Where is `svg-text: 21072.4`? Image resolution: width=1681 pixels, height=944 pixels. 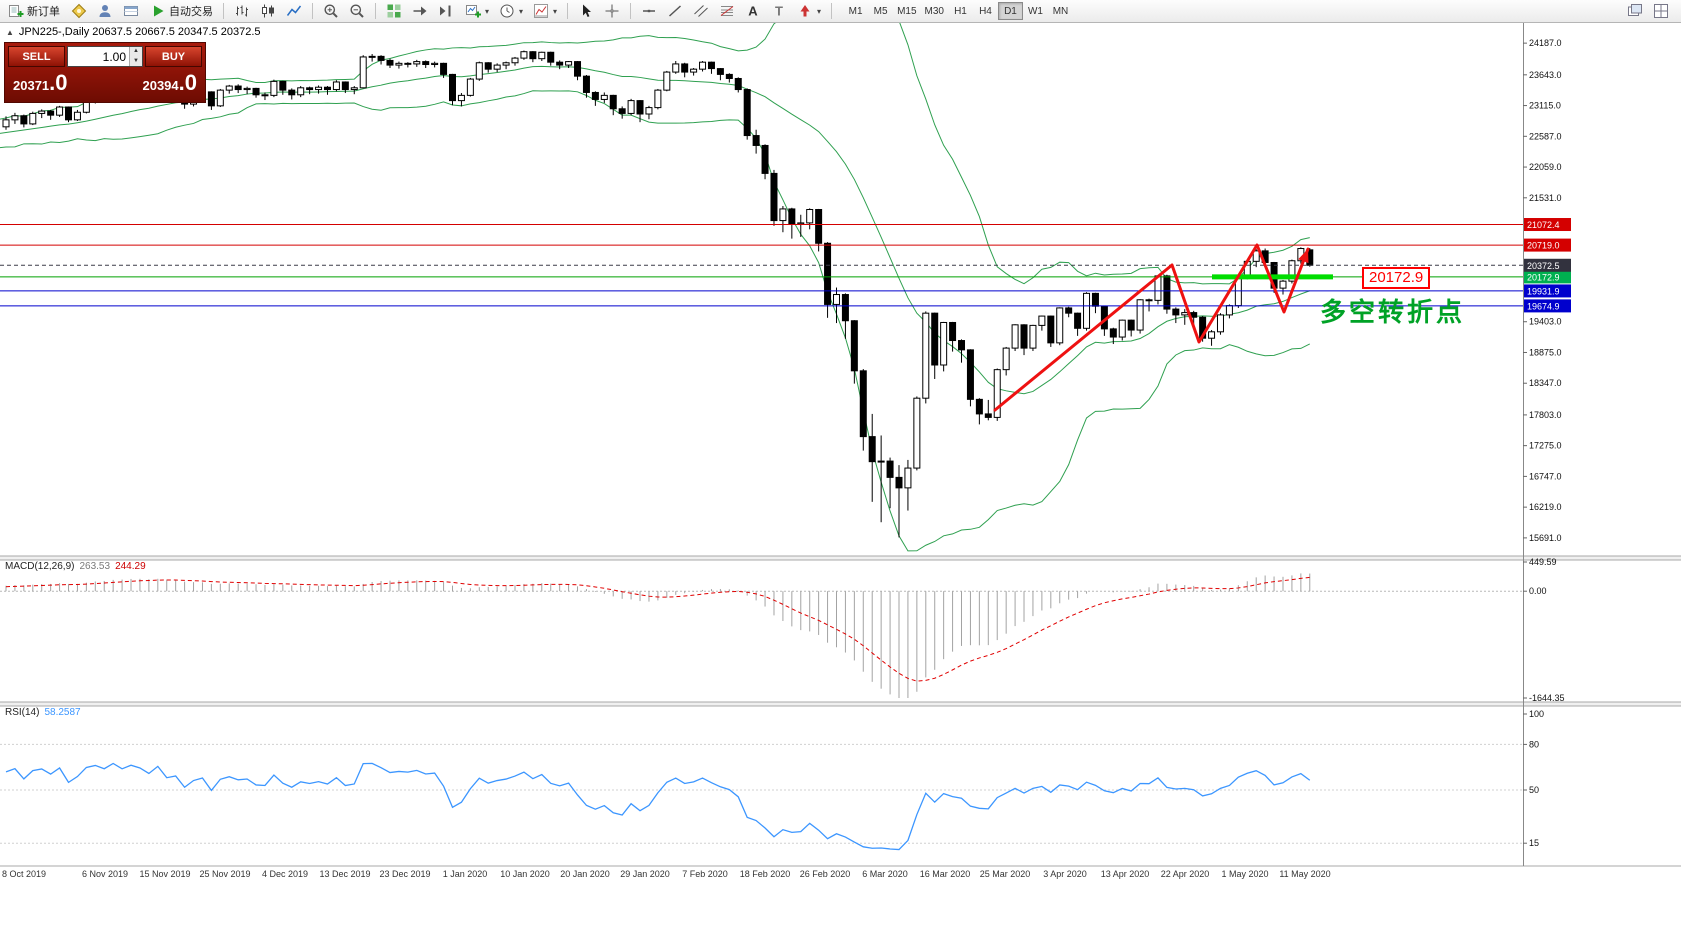 svg-text: 21072.4 is located at coordinates (1543, 225).